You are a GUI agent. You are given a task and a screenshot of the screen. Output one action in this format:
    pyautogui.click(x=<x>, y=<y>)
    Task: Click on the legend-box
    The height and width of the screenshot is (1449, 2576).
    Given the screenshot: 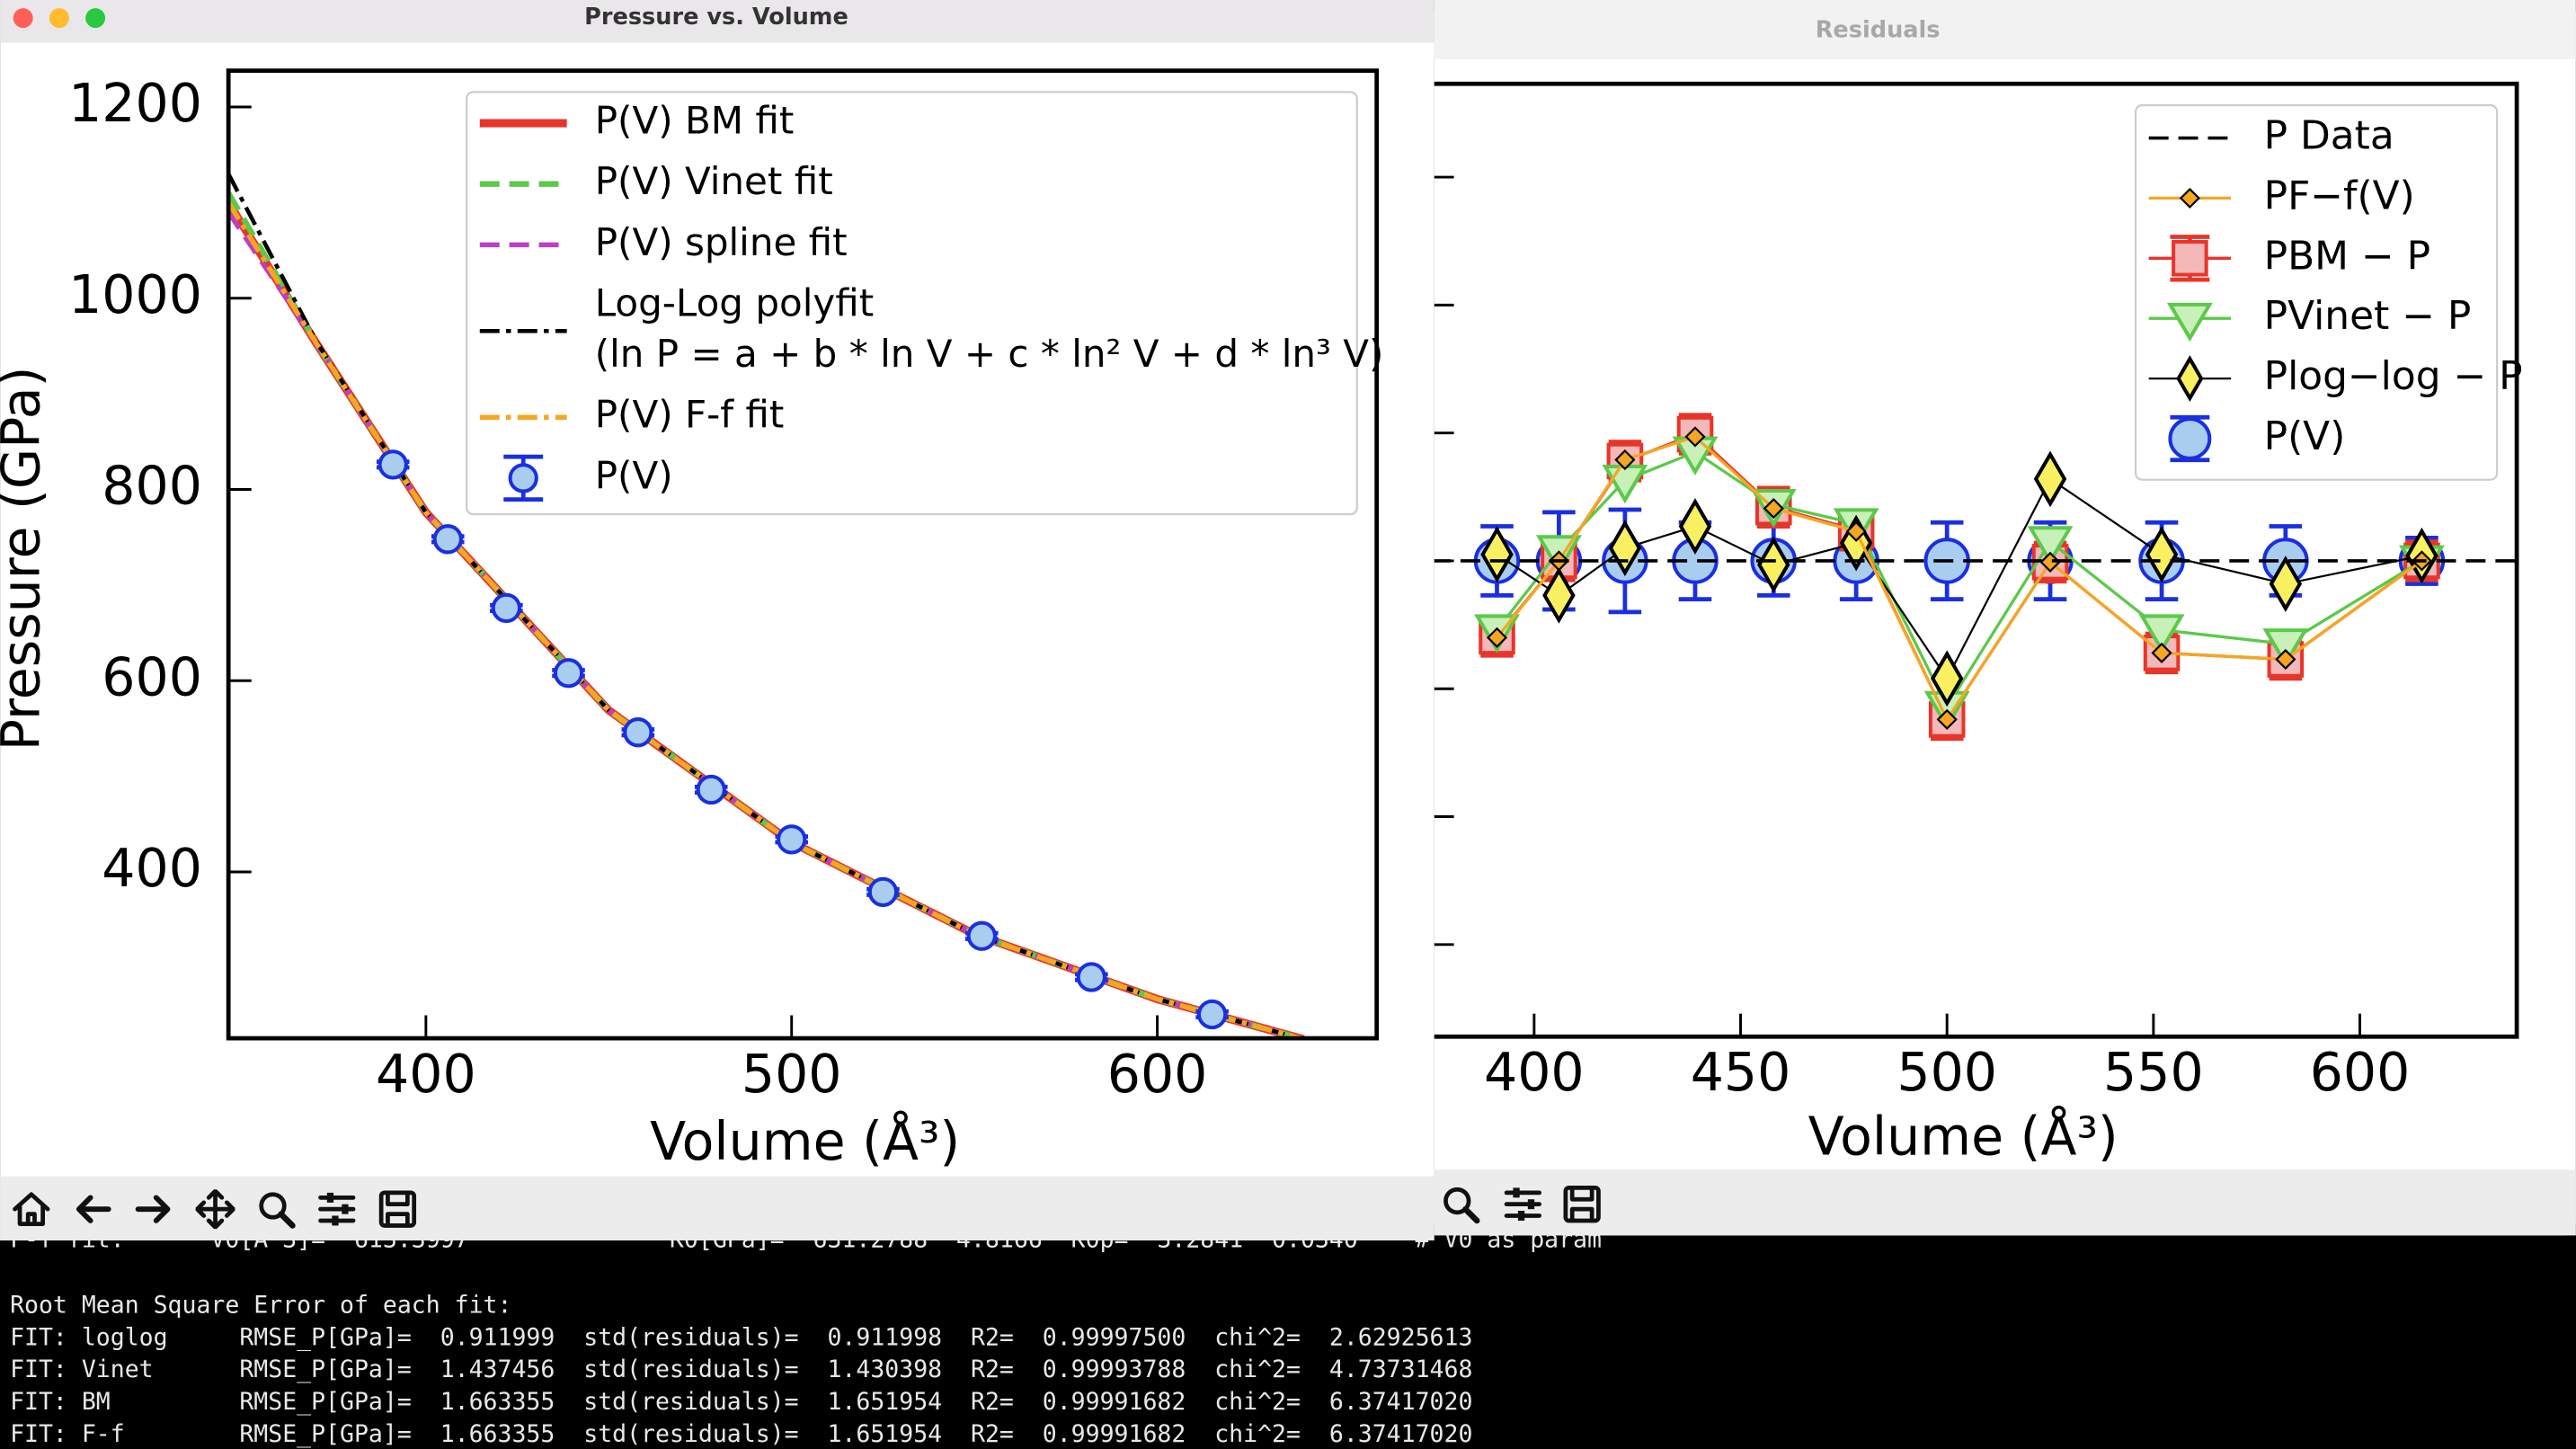 What is the action you would take?
    pyautogui.click(x=912, y=303)
    